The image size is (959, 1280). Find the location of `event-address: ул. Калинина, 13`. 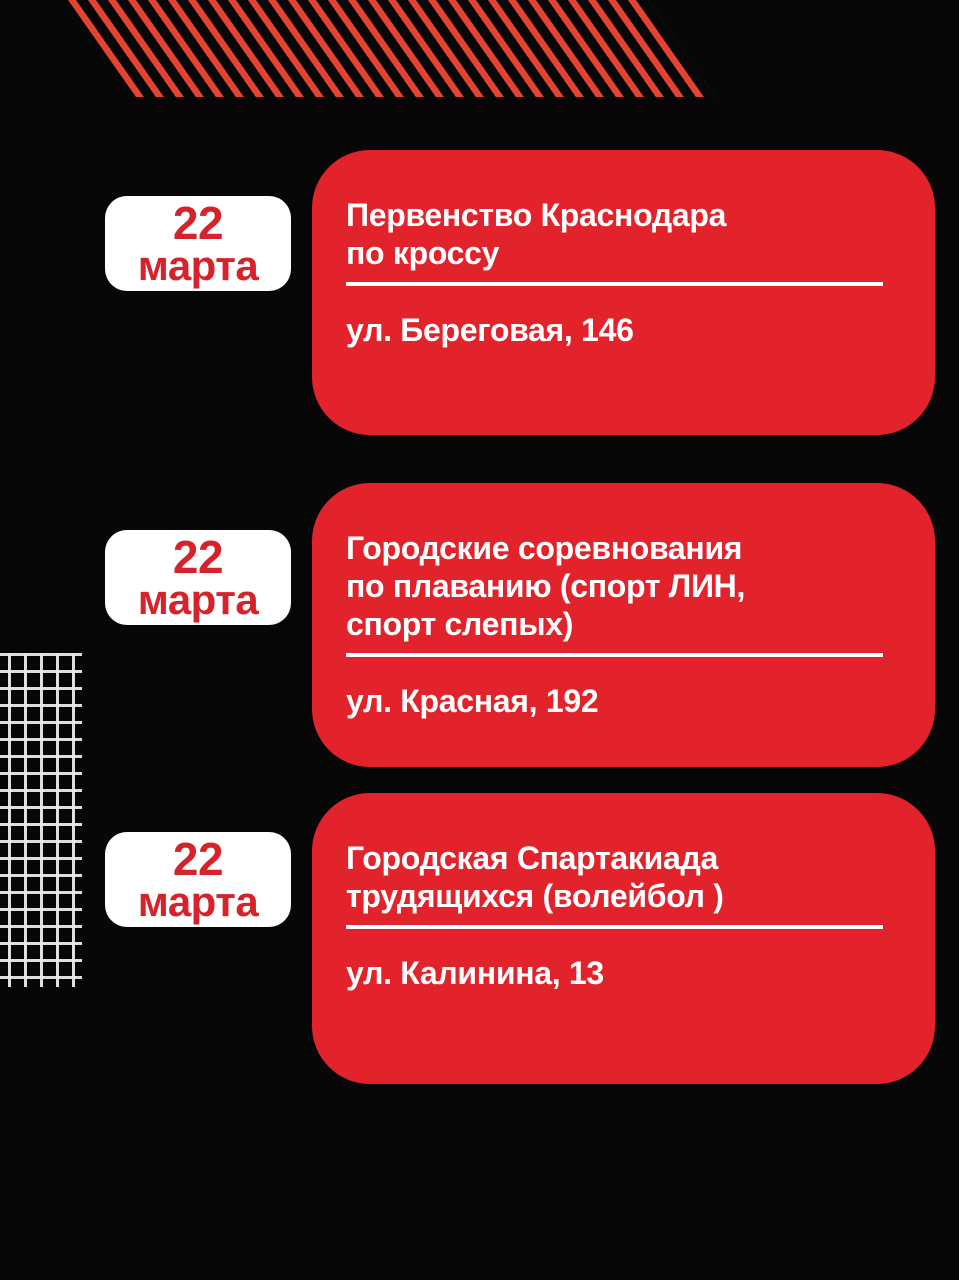

event-address: ул. Калинина, 13 is located at coordinates (475, 973).